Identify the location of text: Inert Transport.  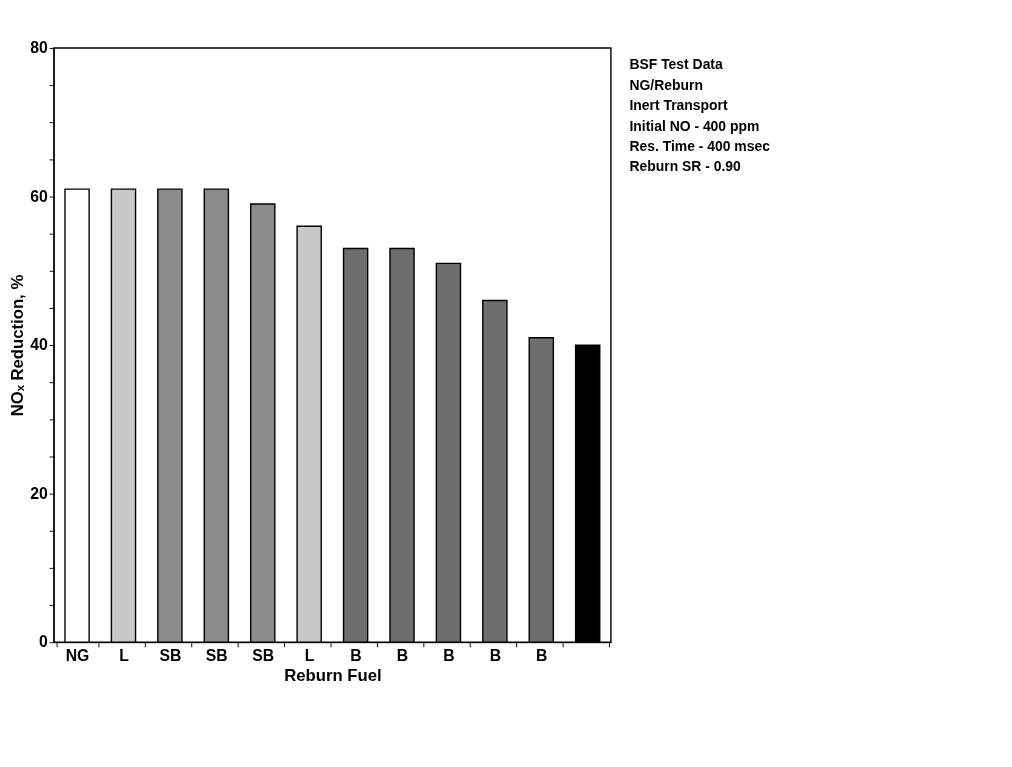
(678, 105).